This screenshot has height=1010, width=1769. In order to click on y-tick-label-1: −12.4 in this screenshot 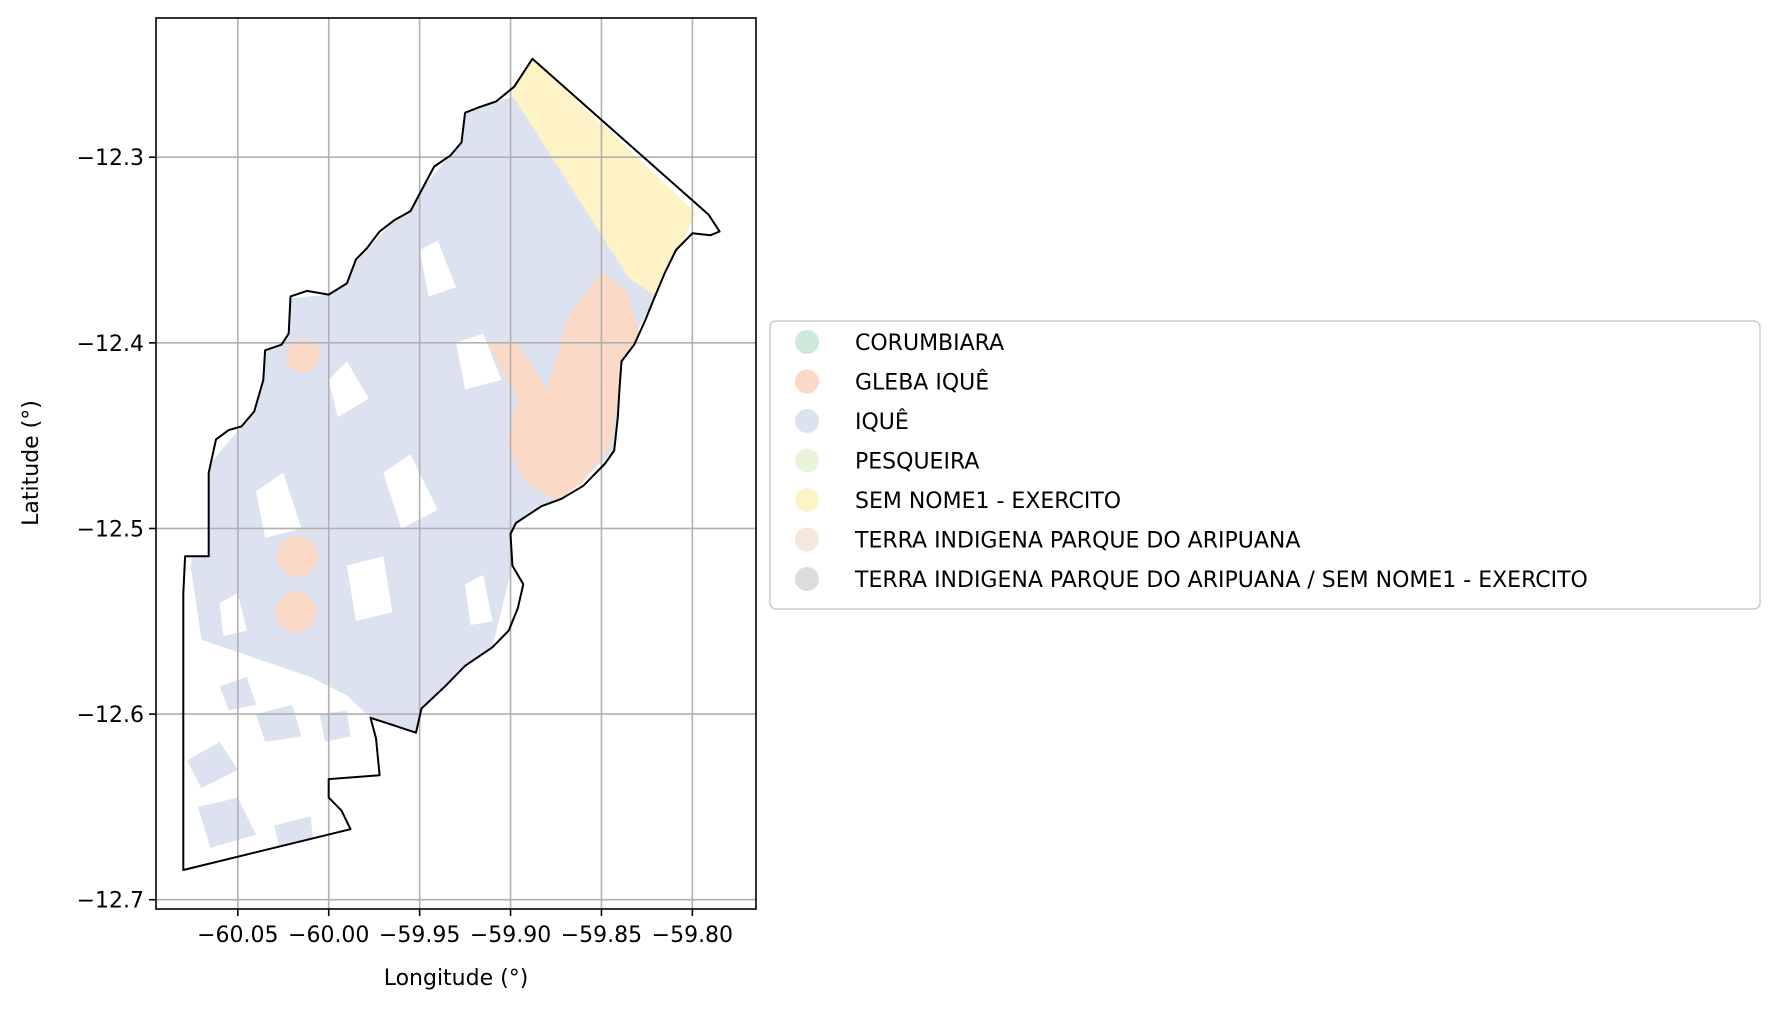, I will do `click(110, 344)`.